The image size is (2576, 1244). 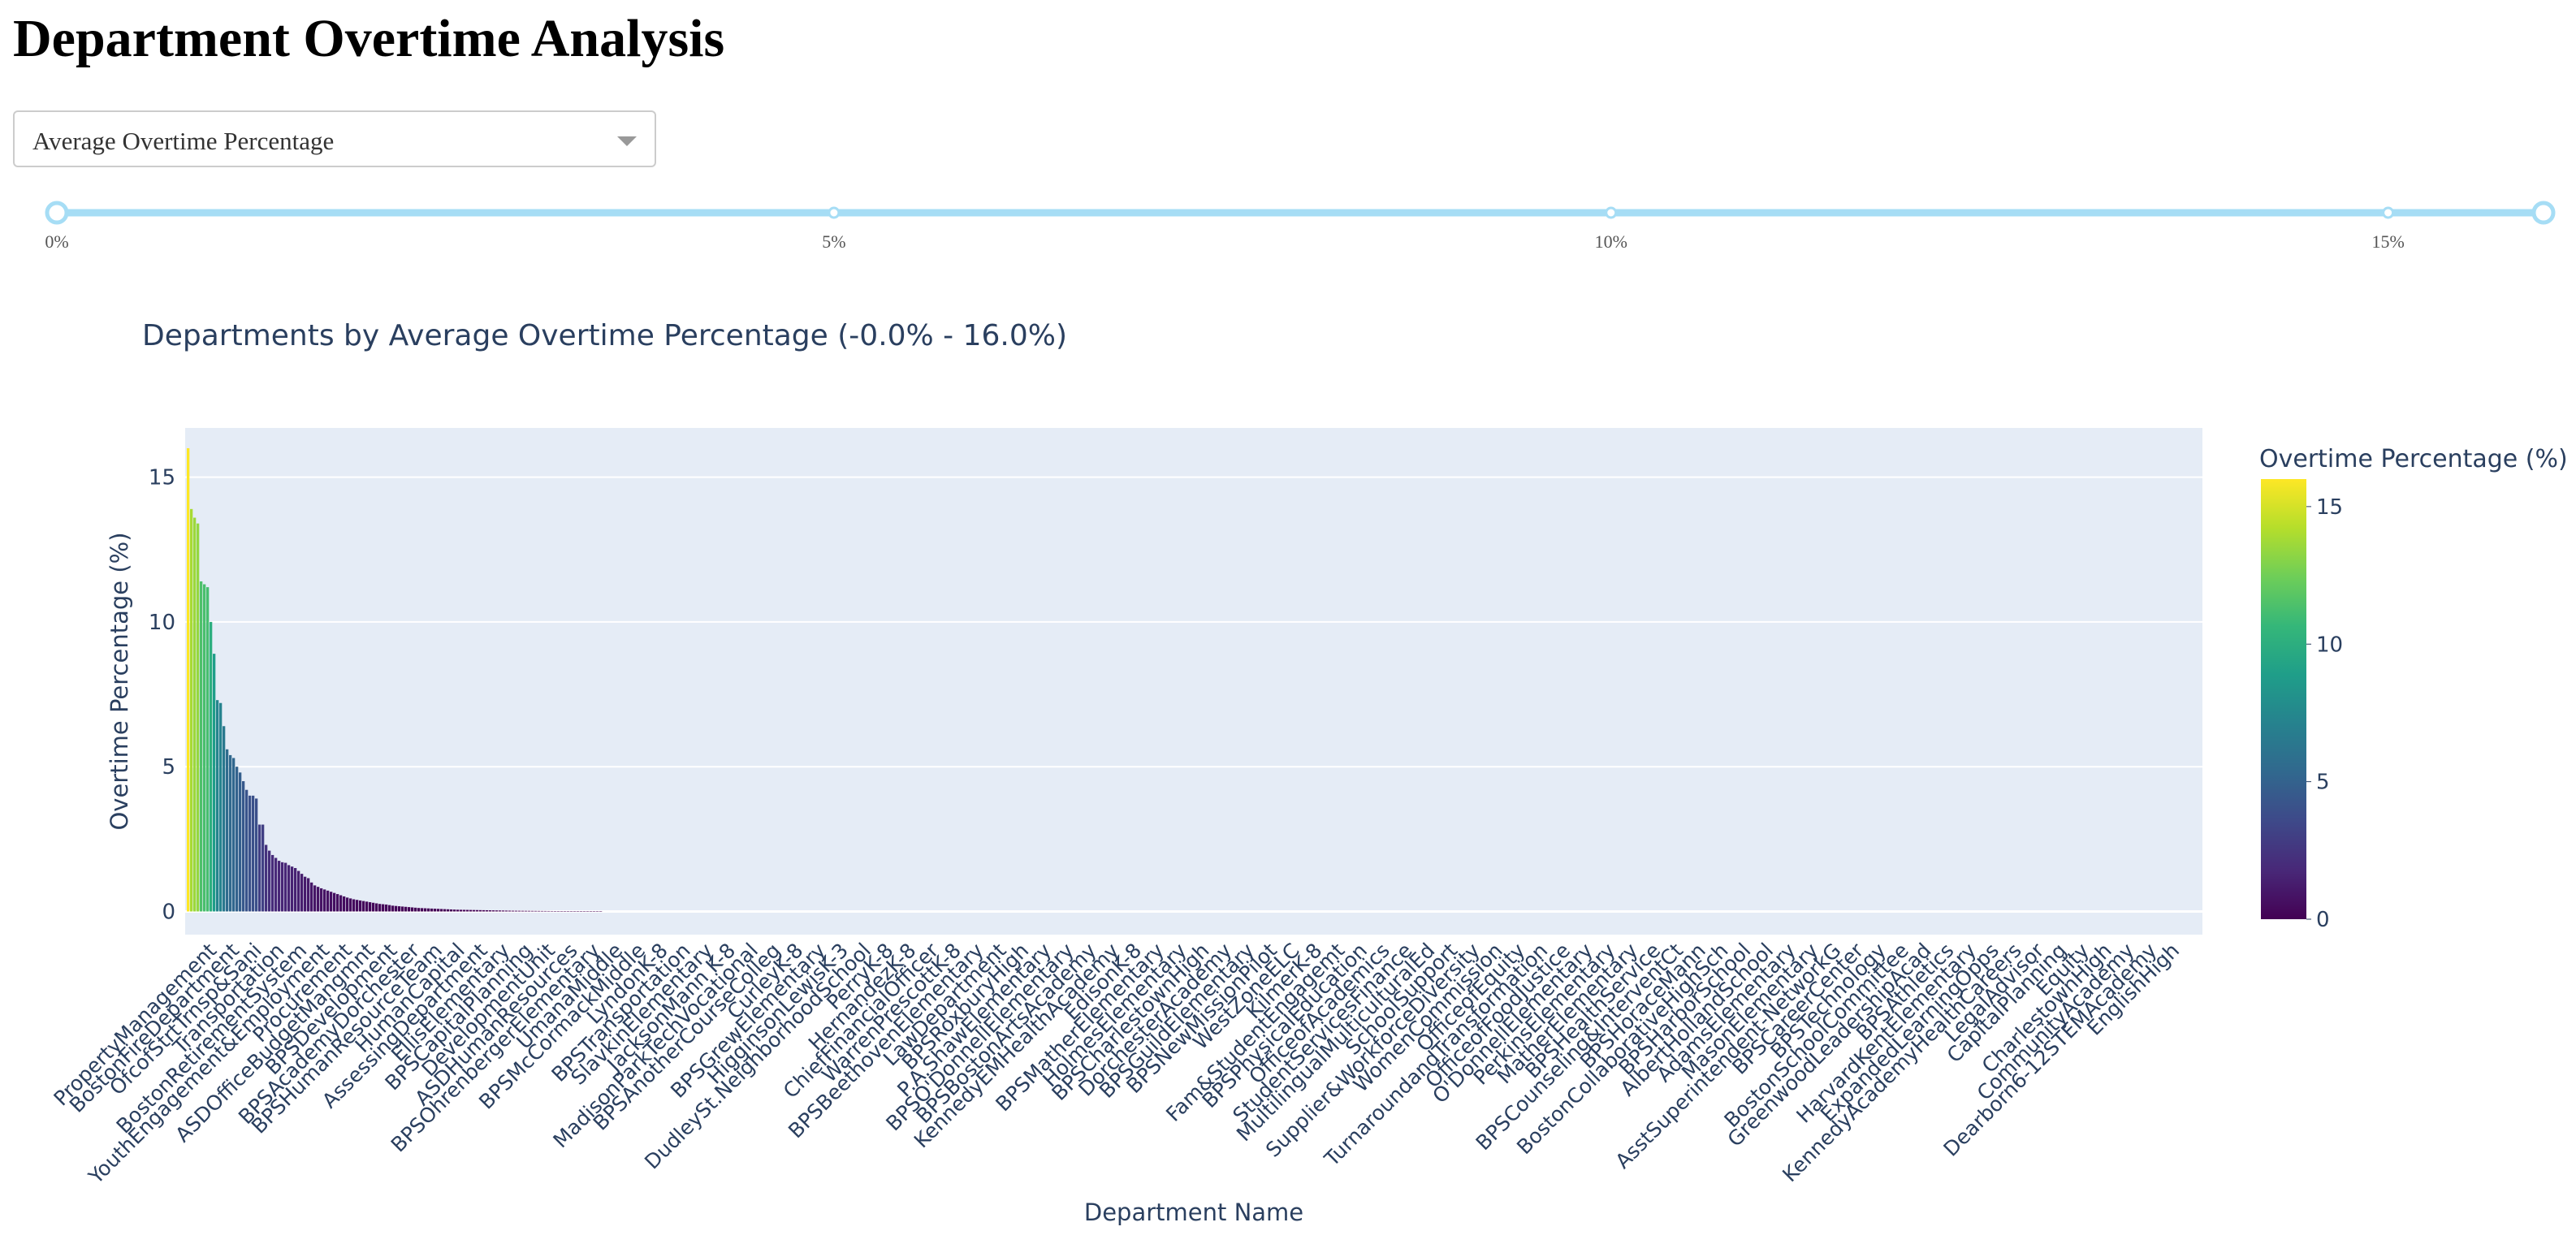 I want to click on slider-handle-min, so click(x=57, y=213).